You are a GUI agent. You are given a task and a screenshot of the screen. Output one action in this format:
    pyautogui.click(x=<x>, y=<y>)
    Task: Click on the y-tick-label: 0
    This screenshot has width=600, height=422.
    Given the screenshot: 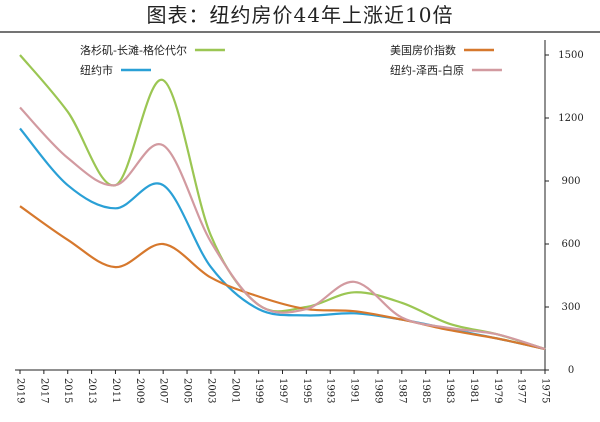 What is the action you would take?
    pyautogui.click(x=571, y=370)
    